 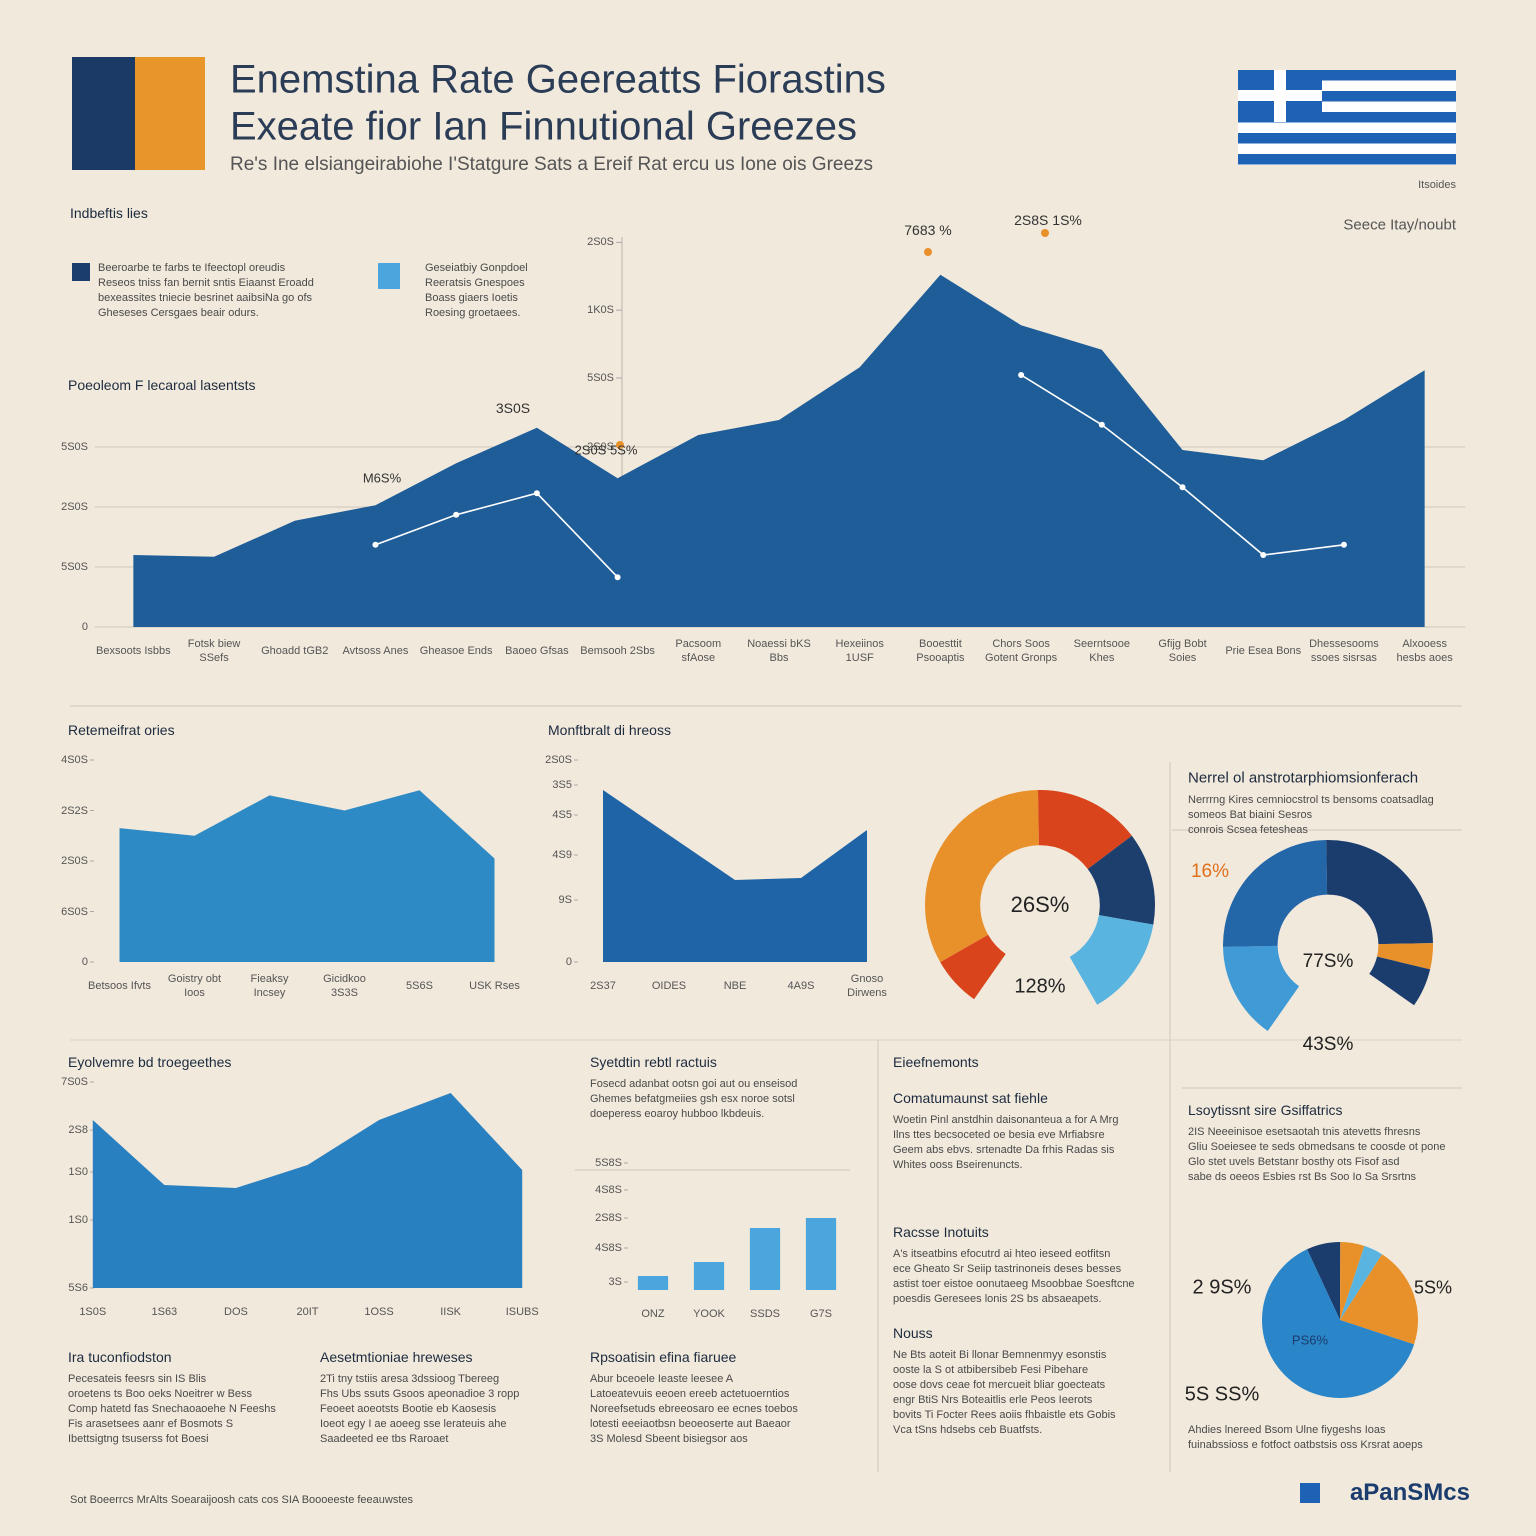 What do you see at coordinates (396, 1357) in the screenshot?
I see `section-heading: Aesetmtioniae hreweses` at bounding box center [396, 1357].